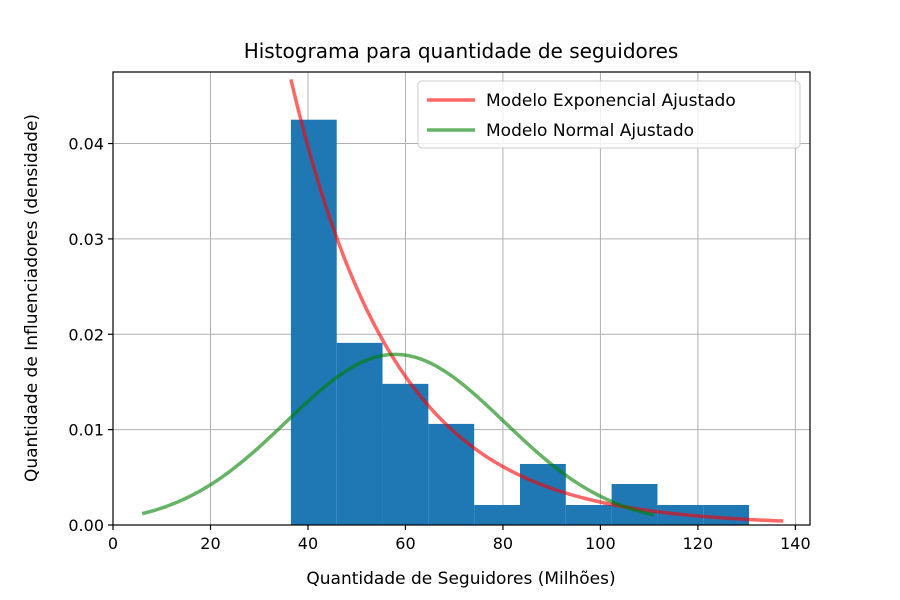 The image size is (900, 600). What do you see at coordinates (86, 525) in the screenshot?
I see `y-tick-label: 0.00` at bounding box center [86, 525].